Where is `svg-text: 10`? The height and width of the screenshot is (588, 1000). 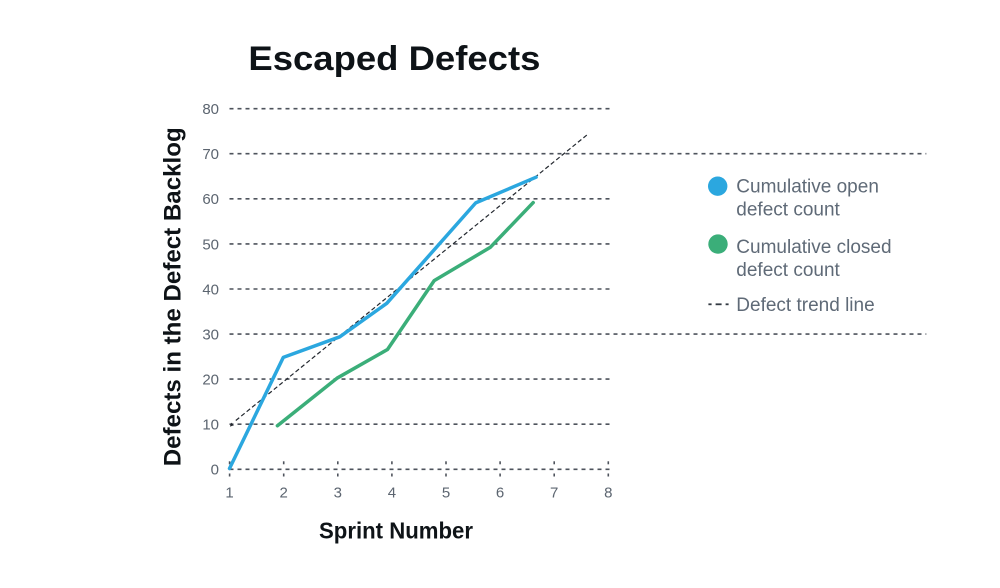 svg-text: 10 is located at coordinates (210, 425).